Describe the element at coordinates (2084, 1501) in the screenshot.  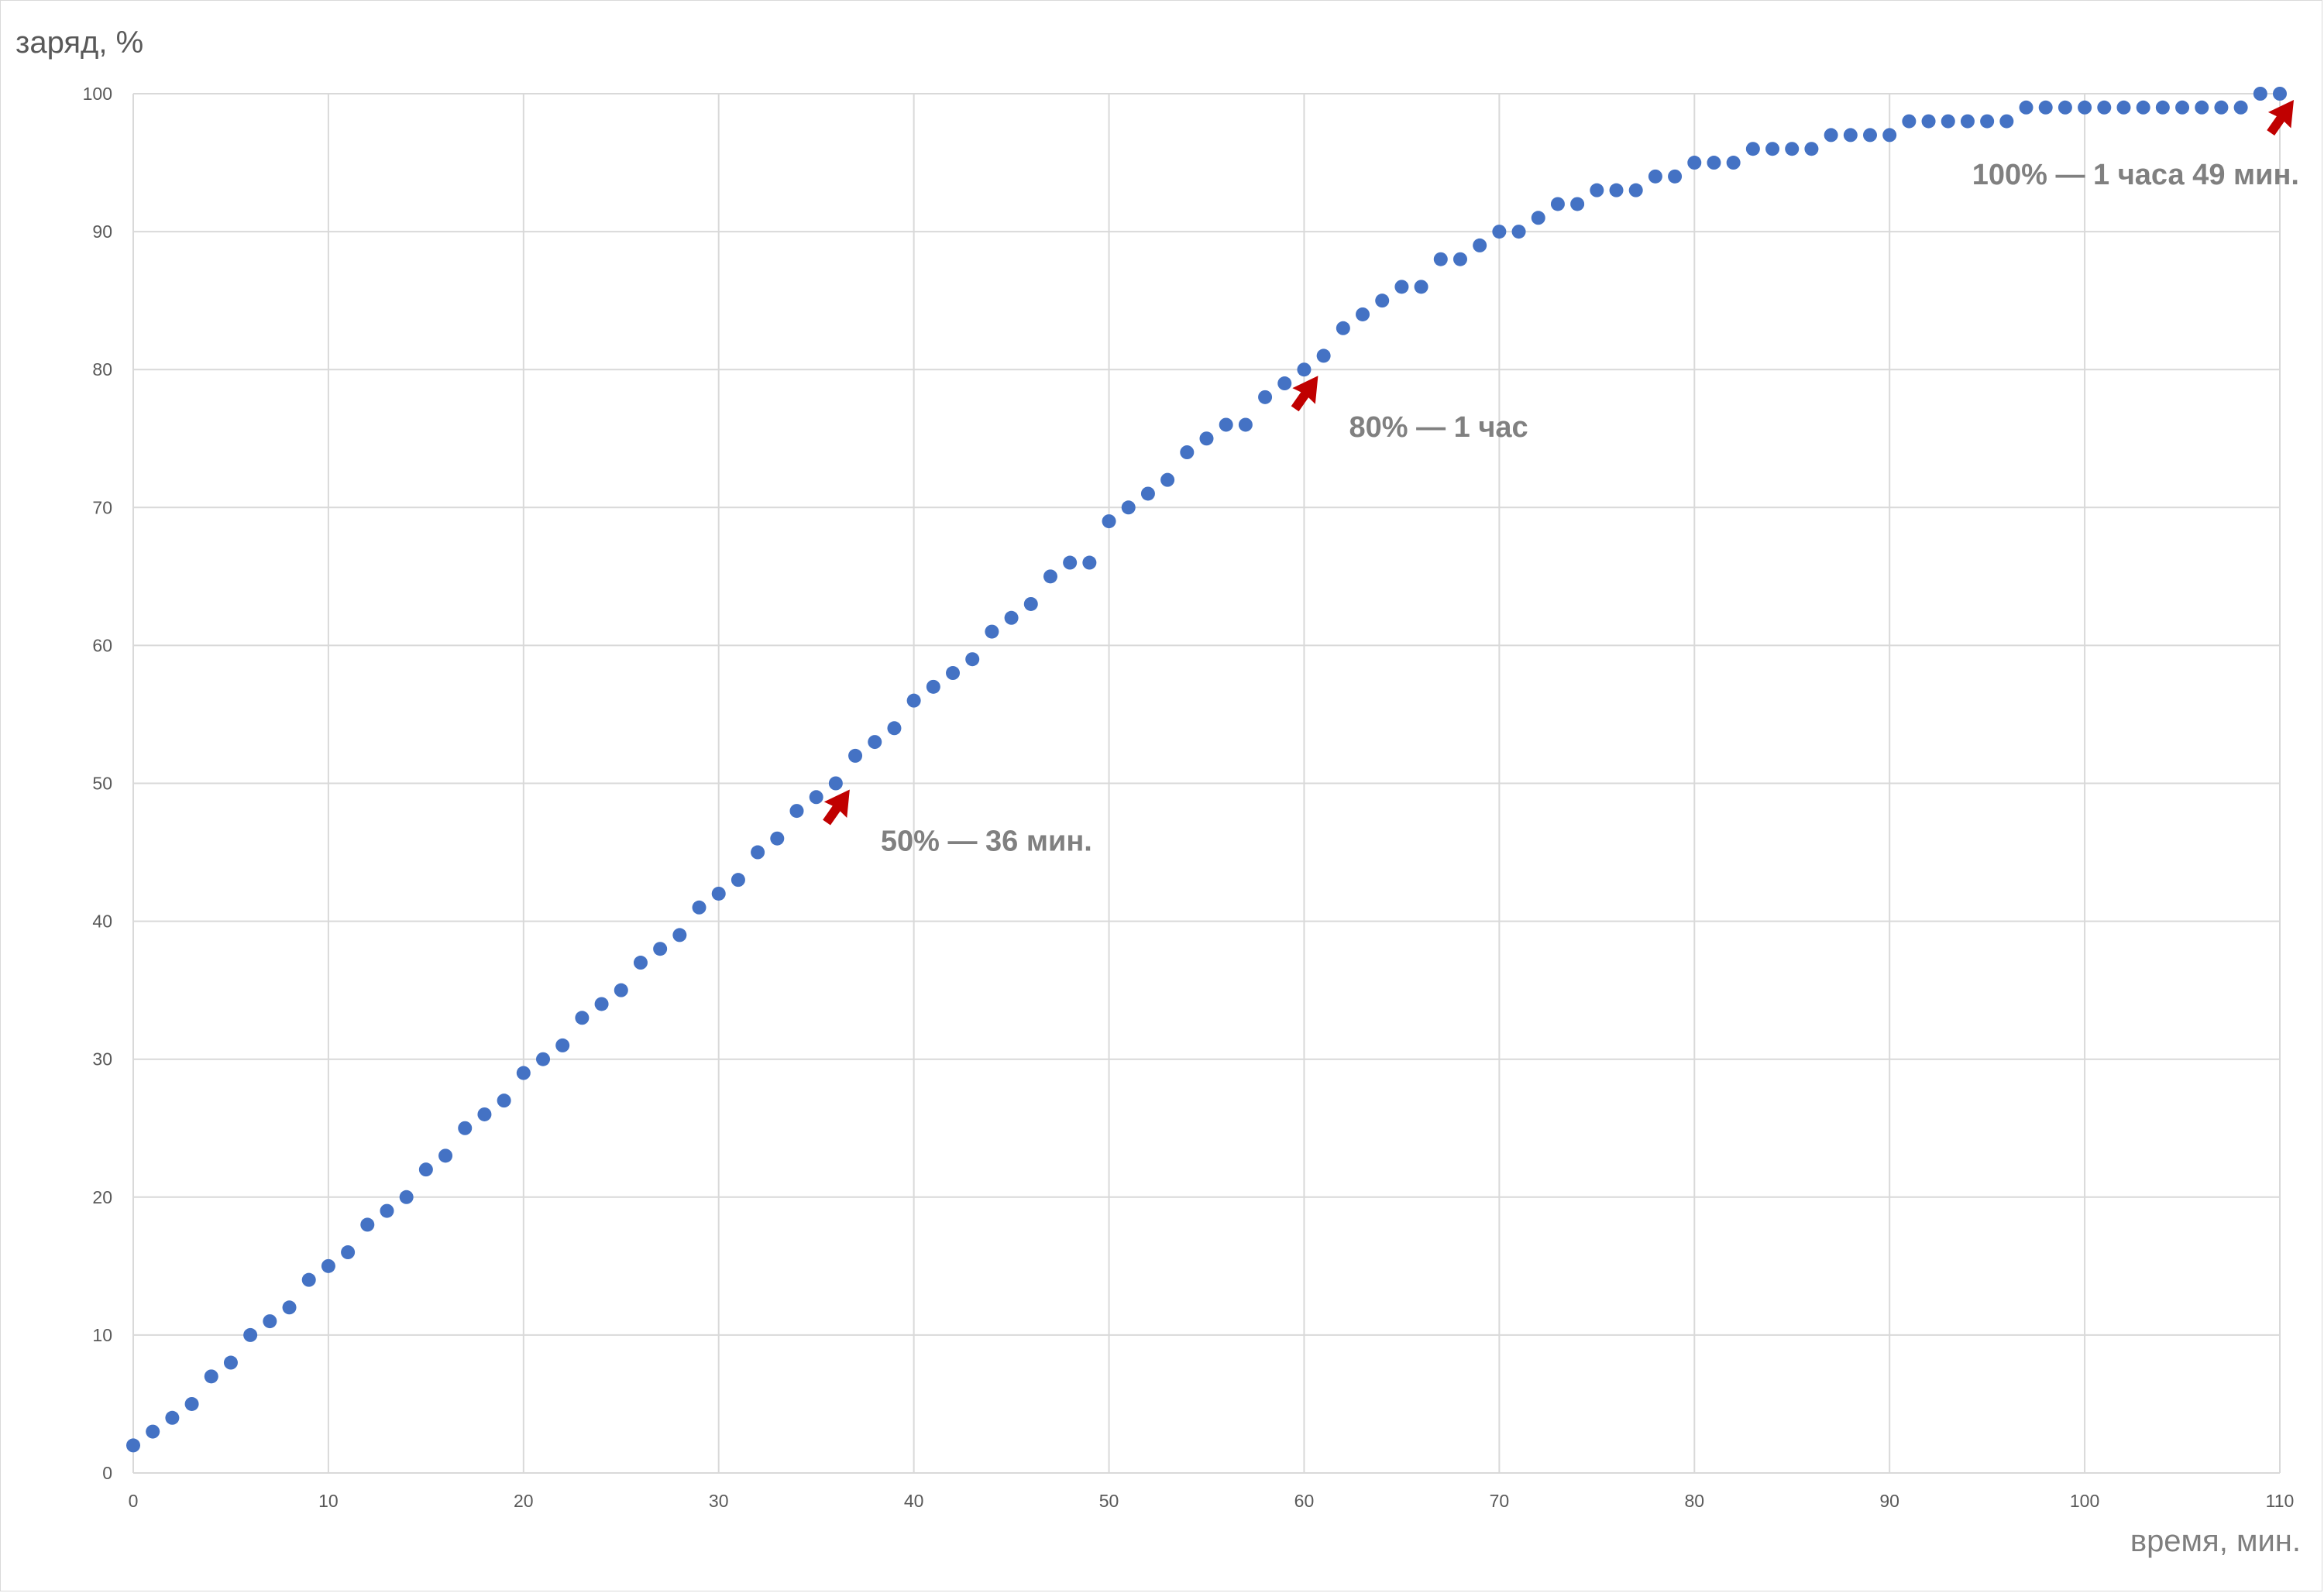
I see `x-tick-label: 100` at that location.